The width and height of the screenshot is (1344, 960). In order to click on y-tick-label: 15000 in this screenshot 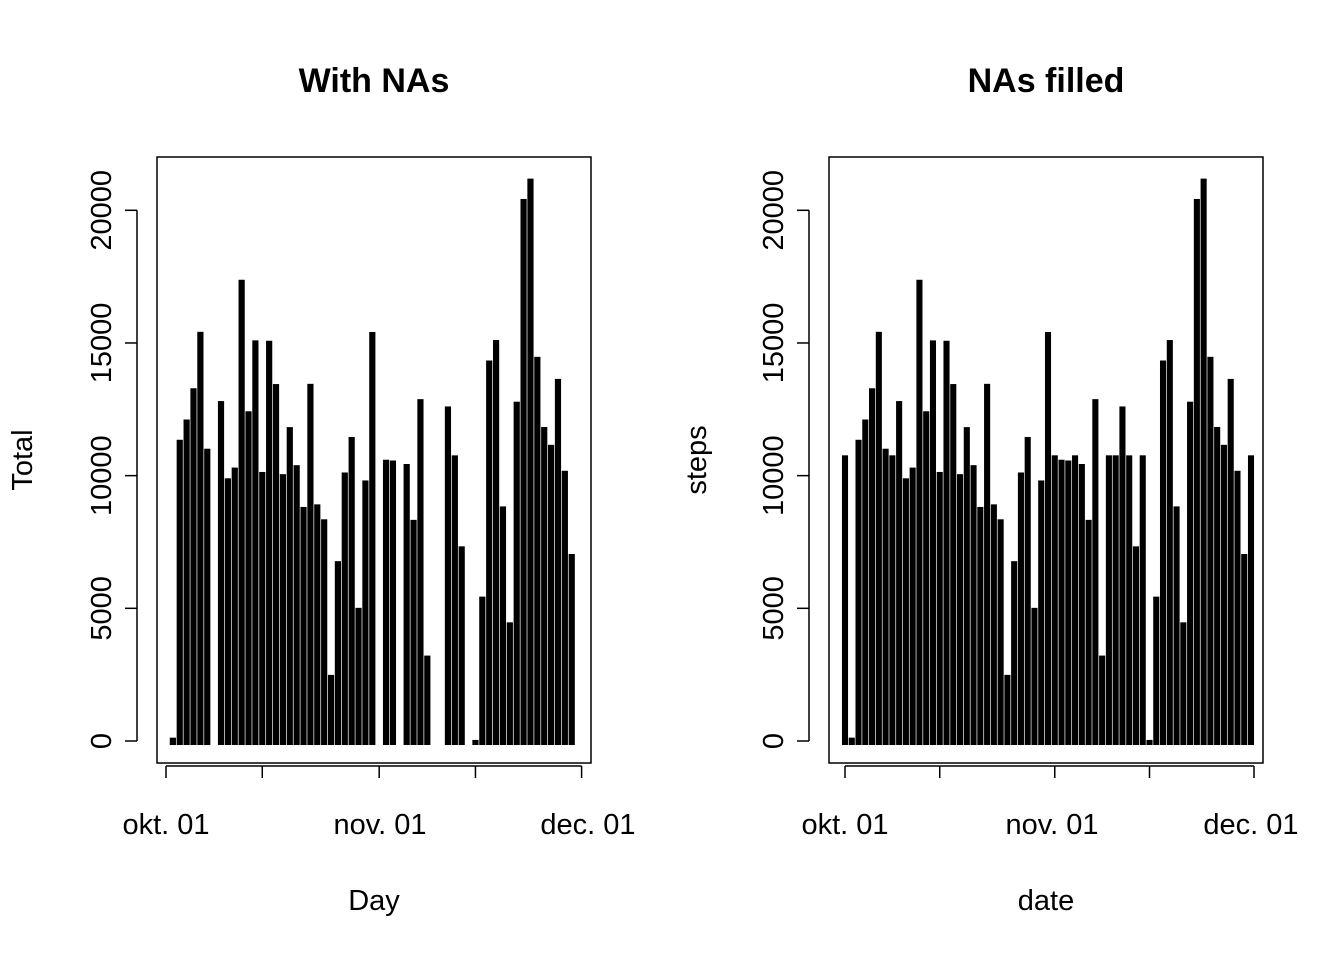, I will do `click(774, 343)`.